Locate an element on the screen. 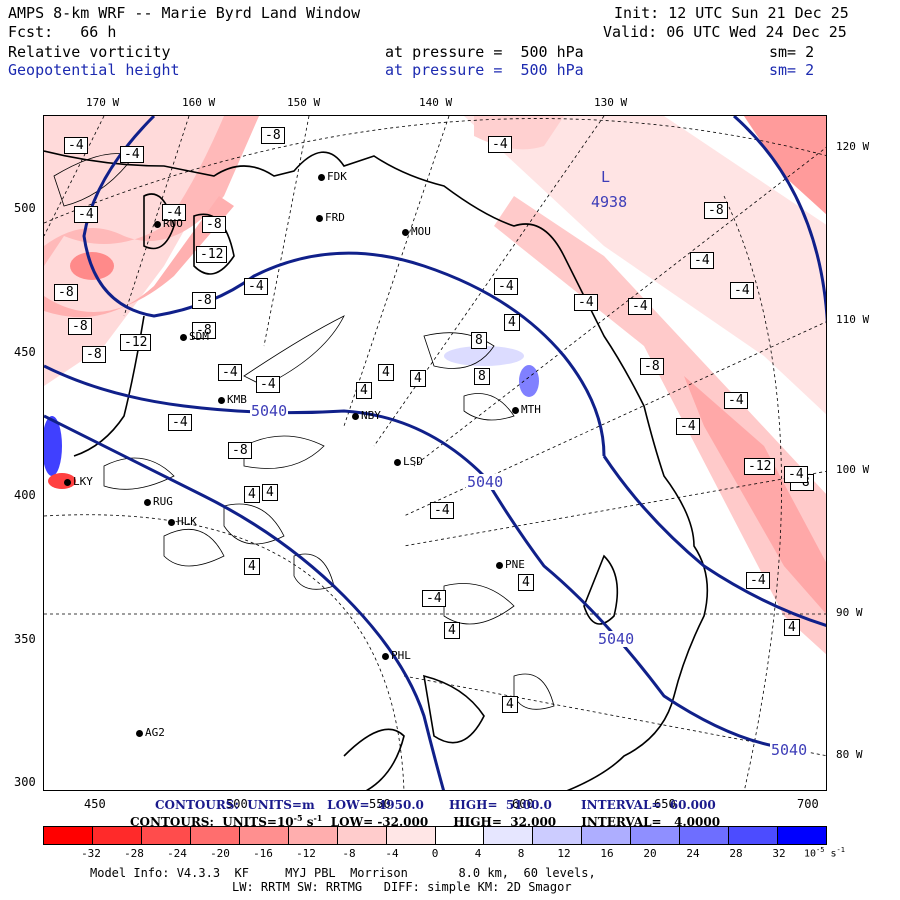 The image size is (900, 900). lon-label-90w: 90 W is located at coordinates (849, 612).